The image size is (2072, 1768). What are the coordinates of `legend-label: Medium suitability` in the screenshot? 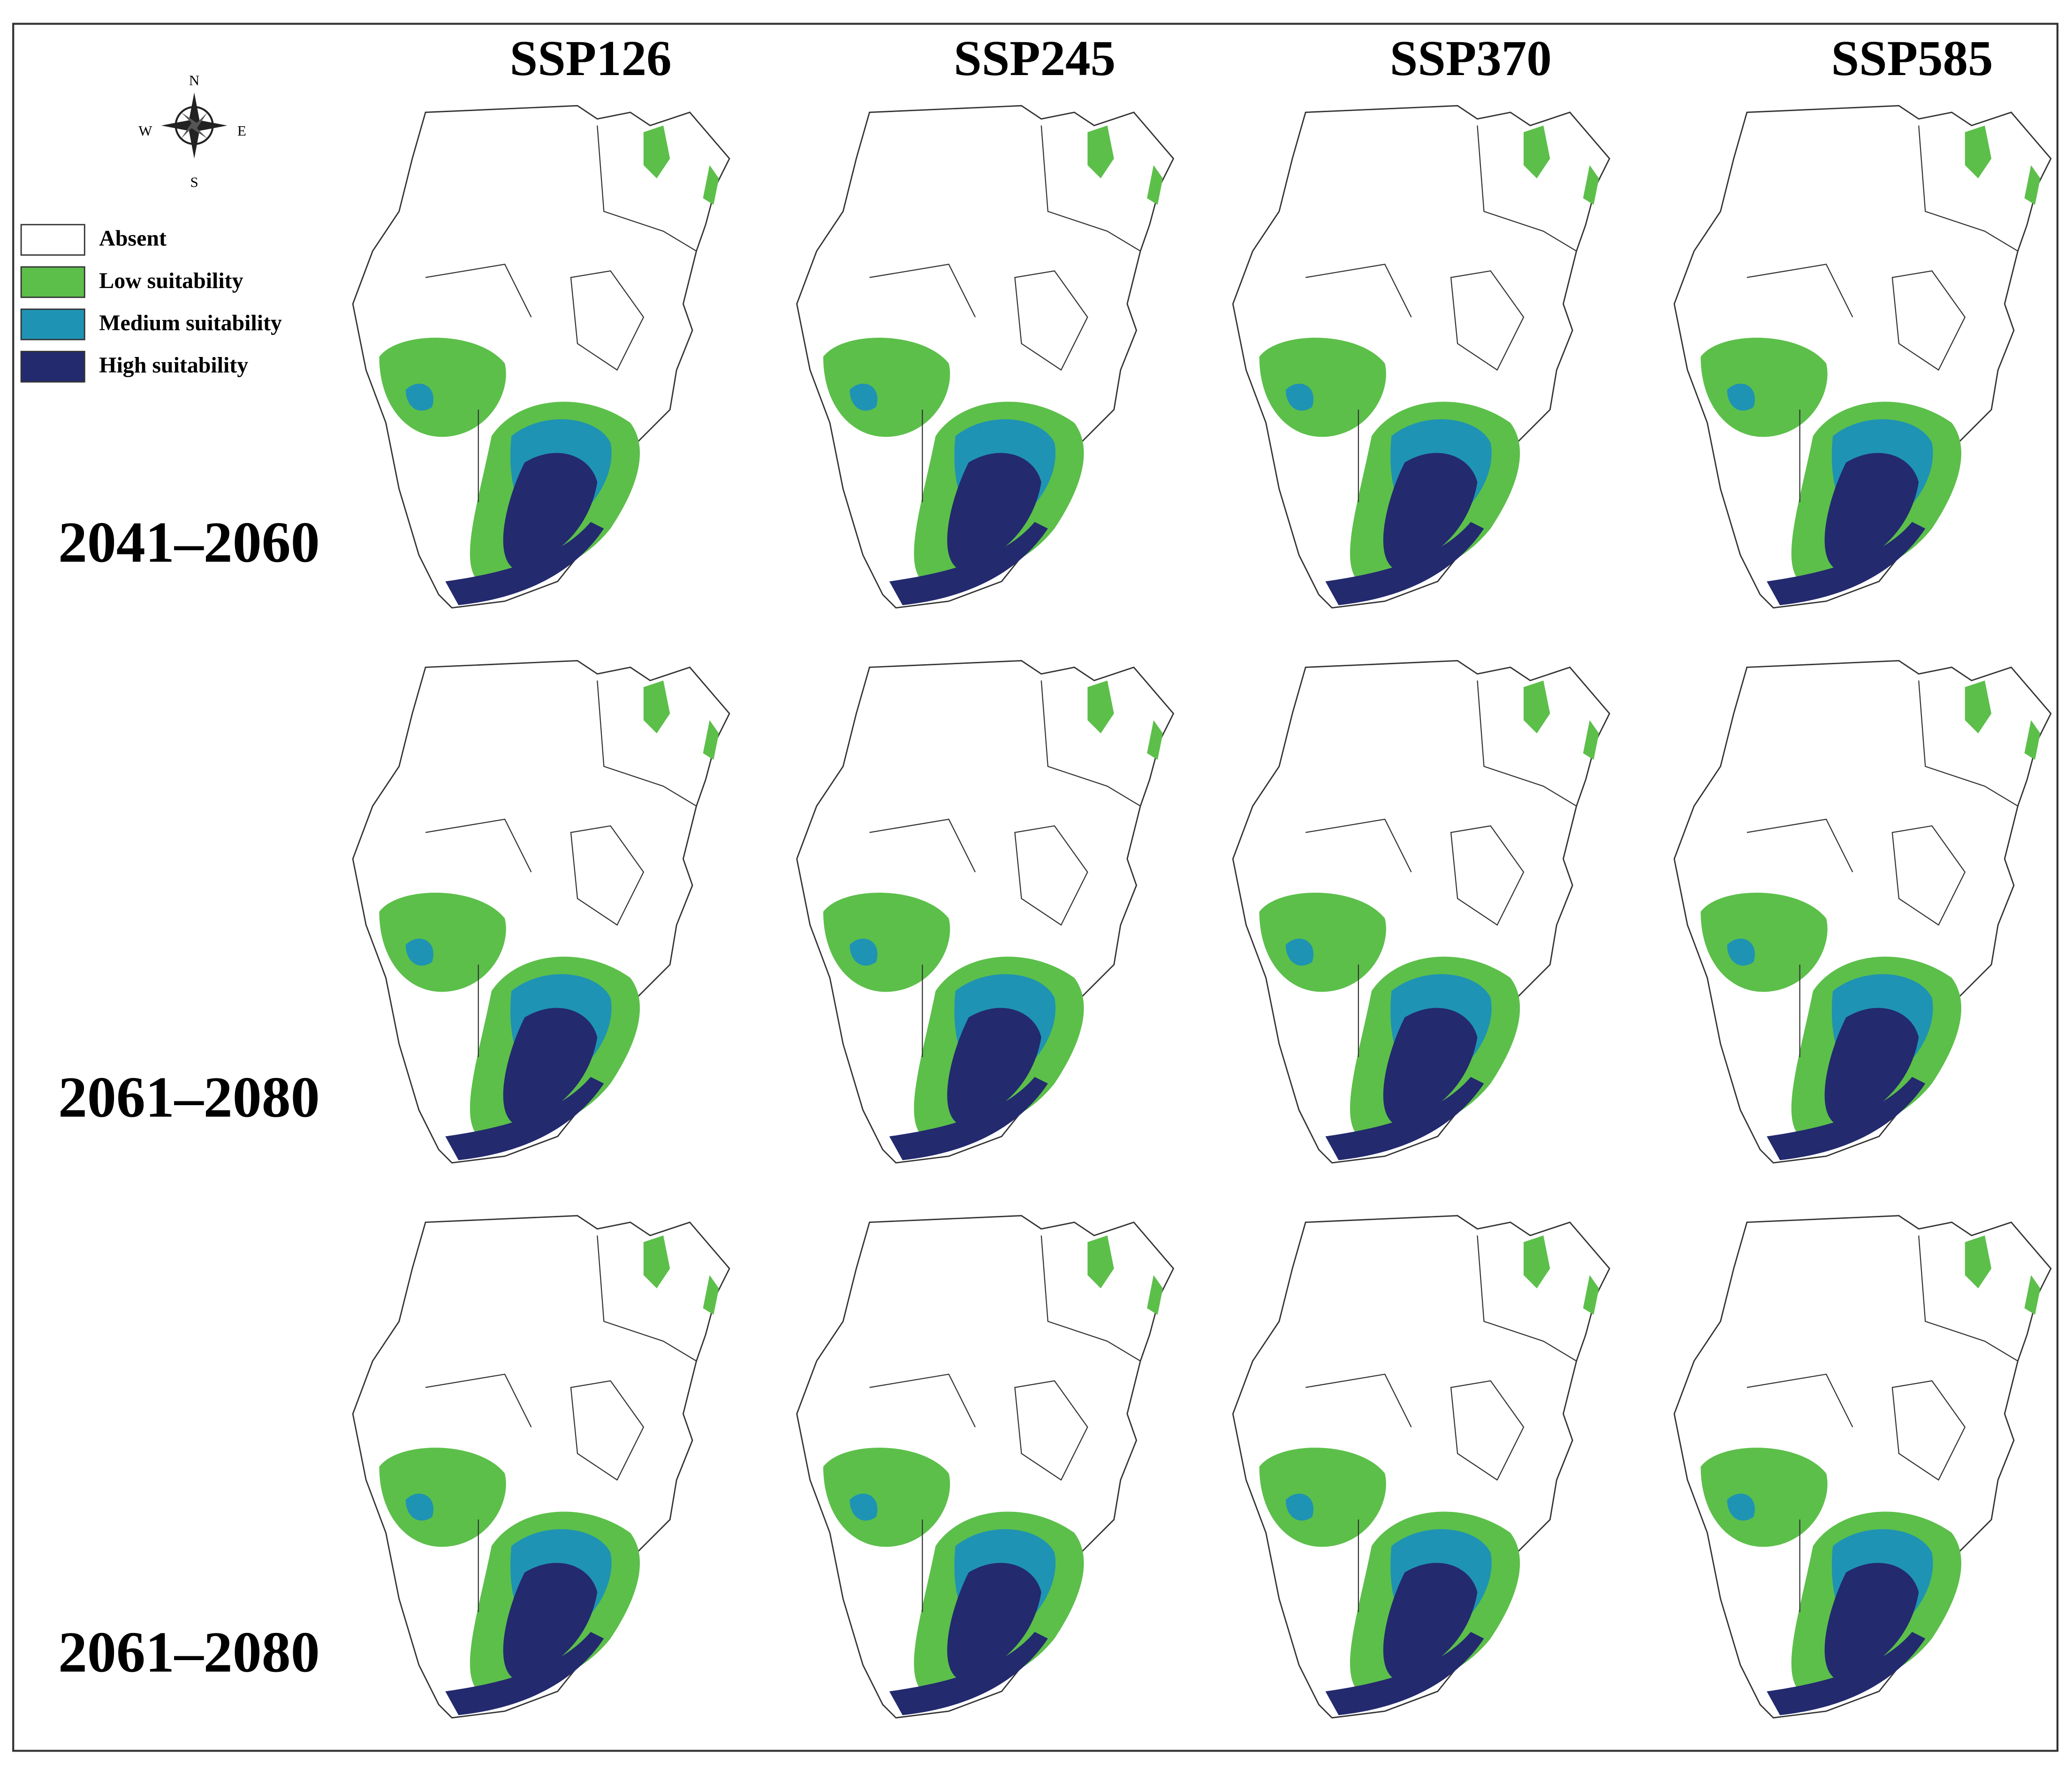 It's located at (190, 323).